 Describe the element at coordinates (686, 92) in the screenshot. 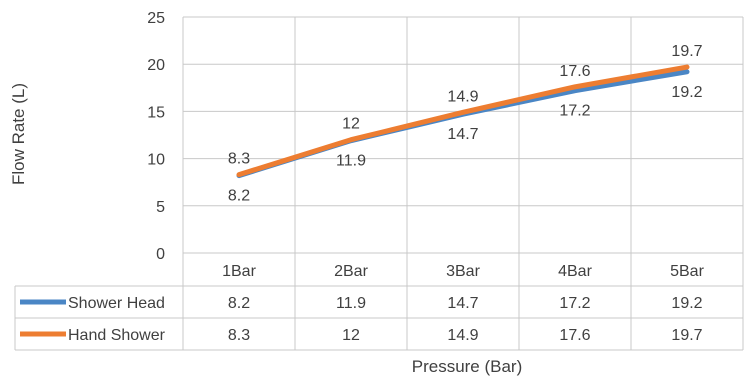

I see `data-label: 19.2` at that location.